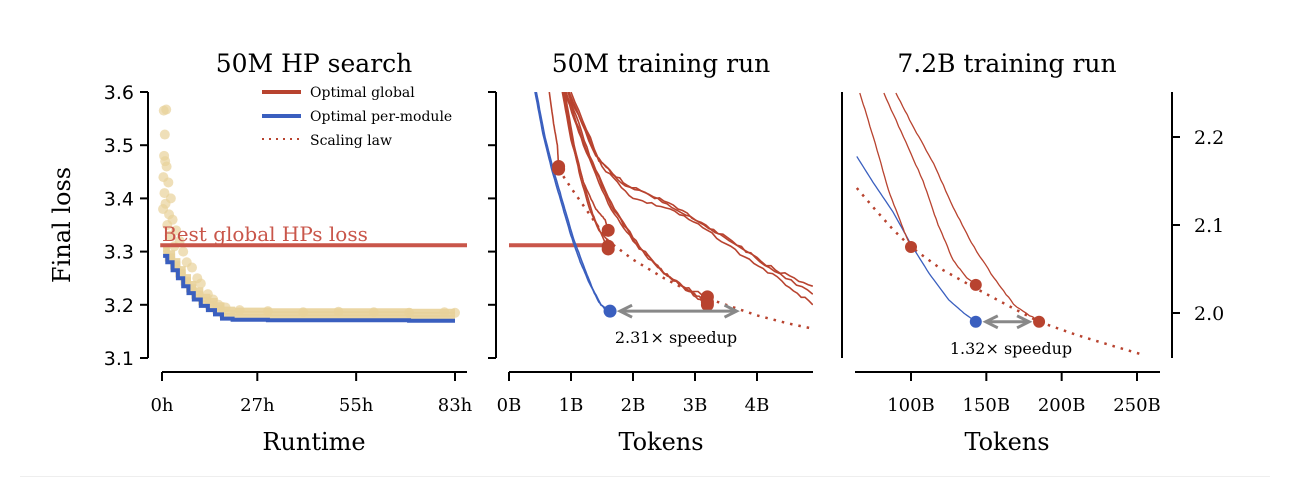 The width and height of the screenshot is (1300, 478). I want to click on legend-label-global: Optimal global, so click(362, 93).